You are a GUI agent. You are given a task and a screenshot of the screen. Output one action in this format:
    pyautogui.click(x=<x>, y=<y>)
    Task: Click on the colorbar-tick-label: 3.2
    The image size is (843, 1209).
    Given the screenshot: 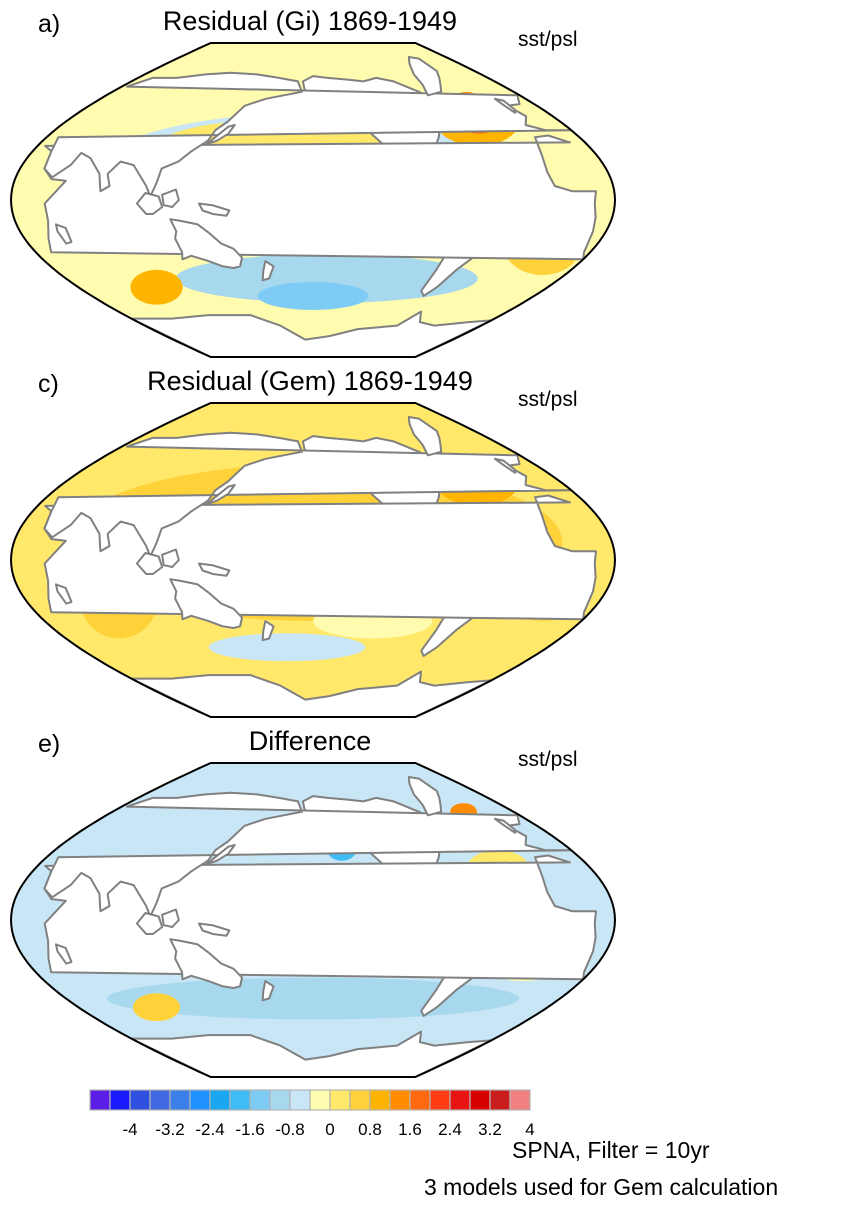 What is the action you would take?
    pyautogui.click(x=490, y=1129)
    